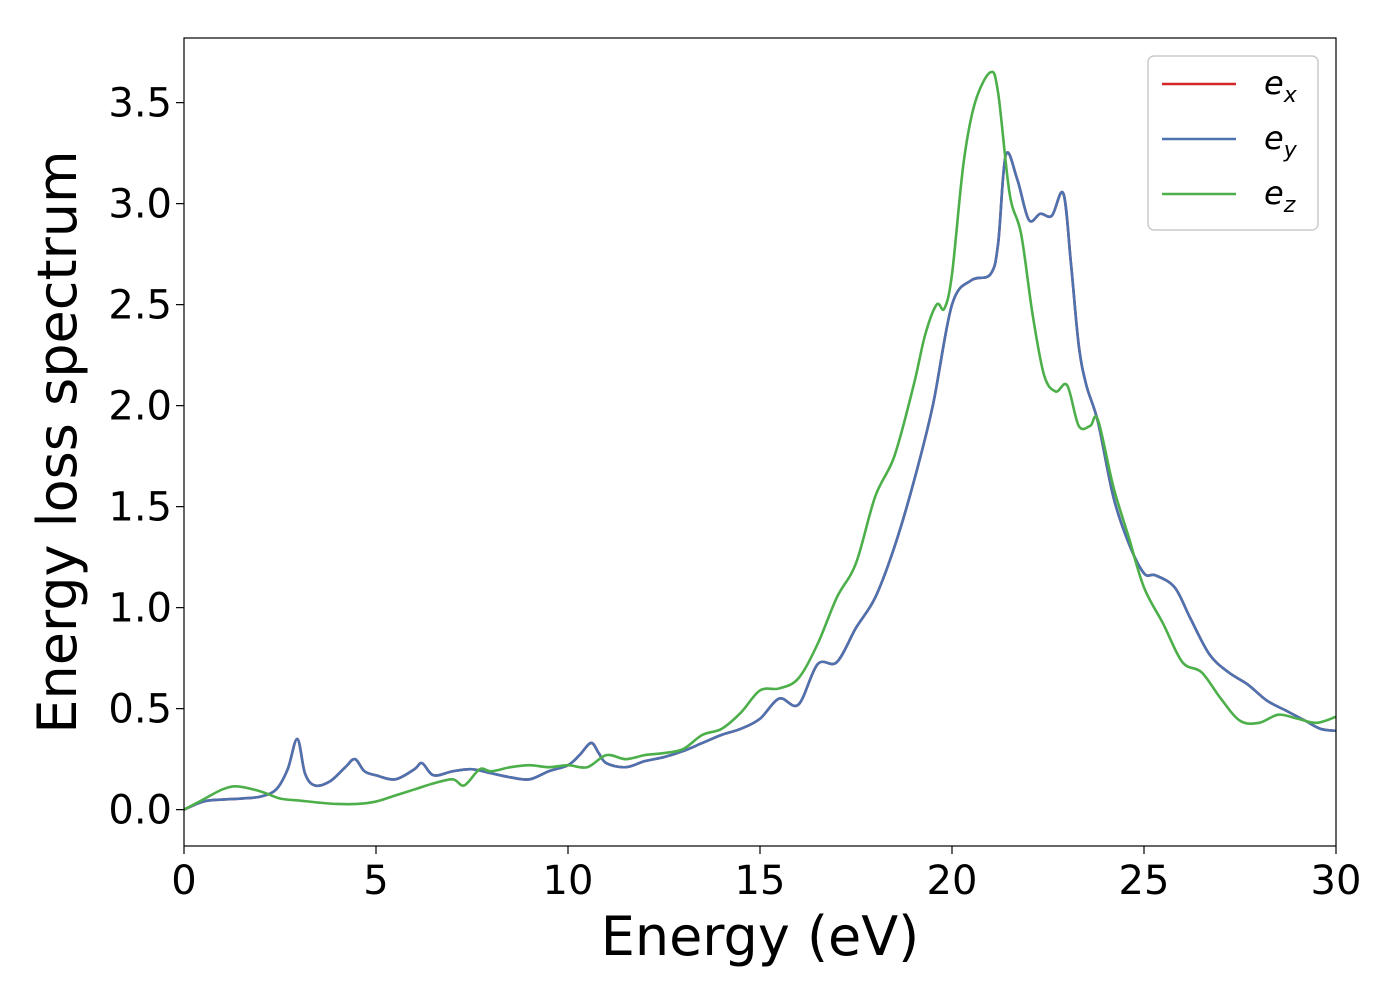 Image resolution: width=1400 pixels, height=1000 pixels. What do you see at coordinates (183, 881) in the screenshot?
I see `x-tick-label: 0` at bounding box center [183, 881].